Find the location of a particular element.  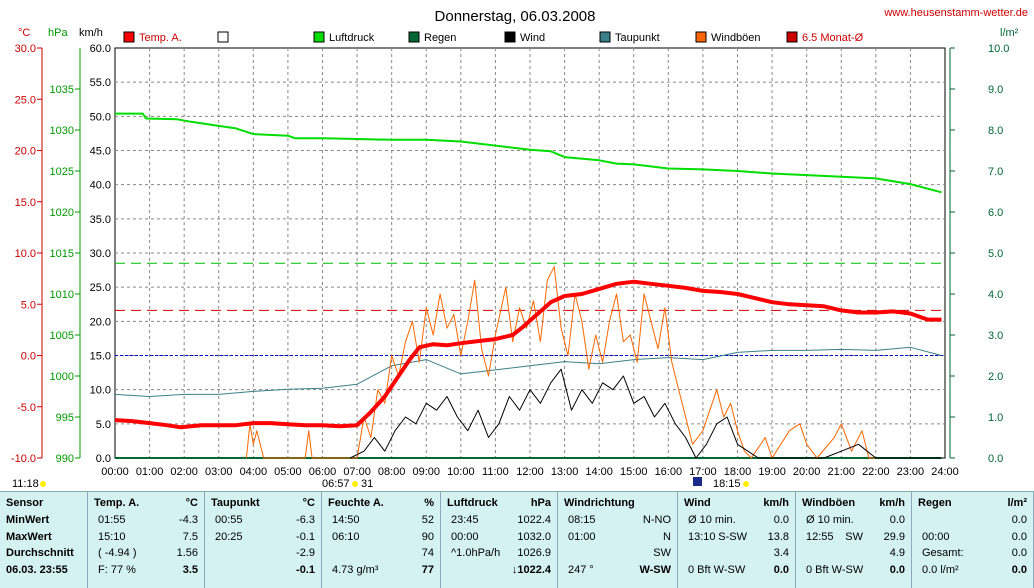

table-cell: km/h is located at coordinates (892, 503).